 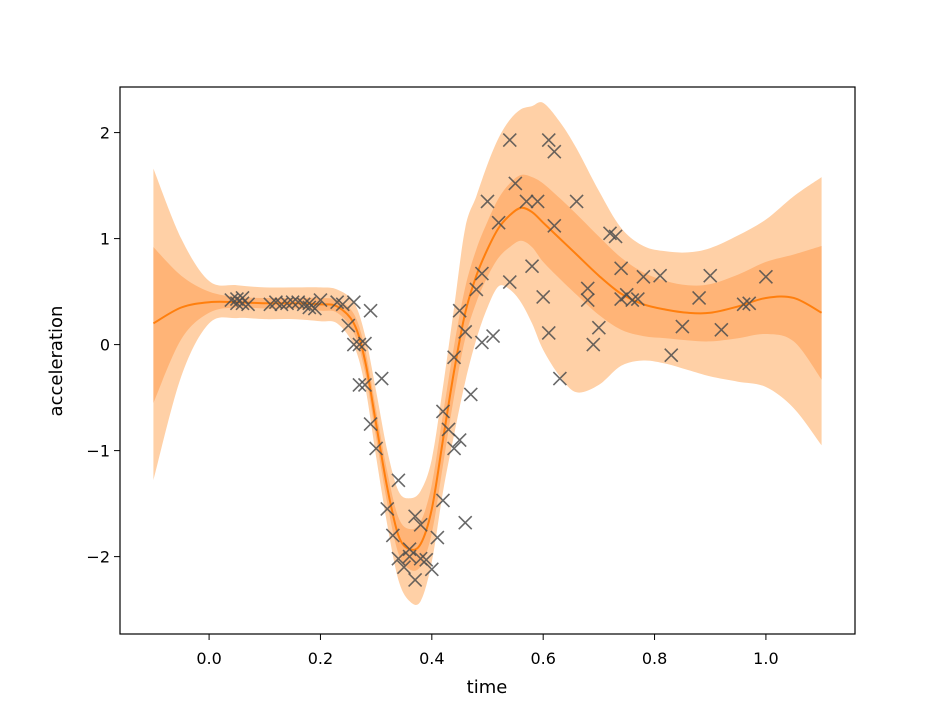 I want to click on y-axis-label: acceleration, so click(x=56, y=361).